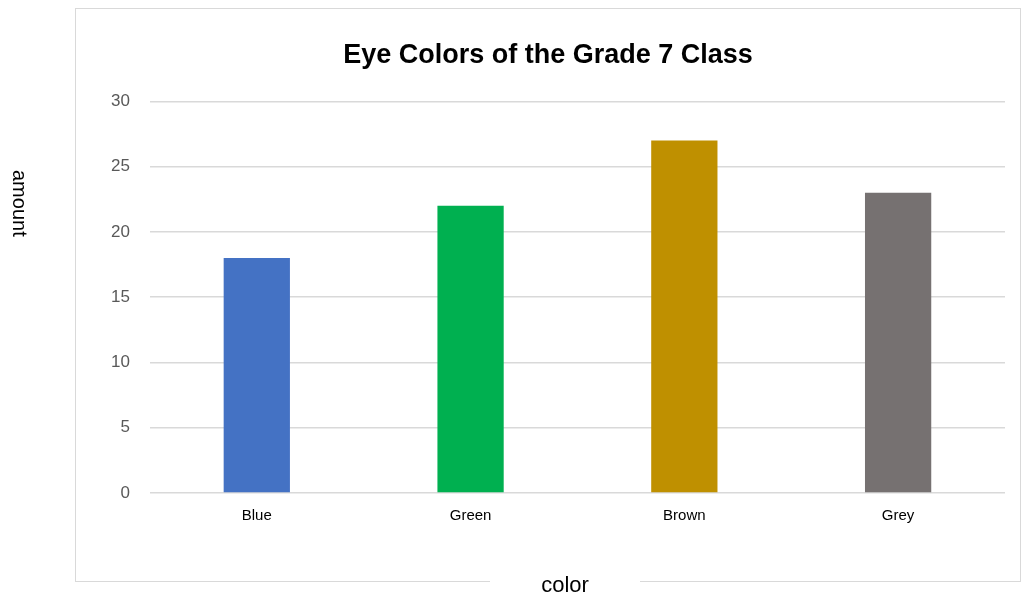 This screenshot has height=603, width=1025. What do you see at coordinates (256, 515) in the screenshot?
I see `x-tick-label: Blue` at bounding box center [256, 515].